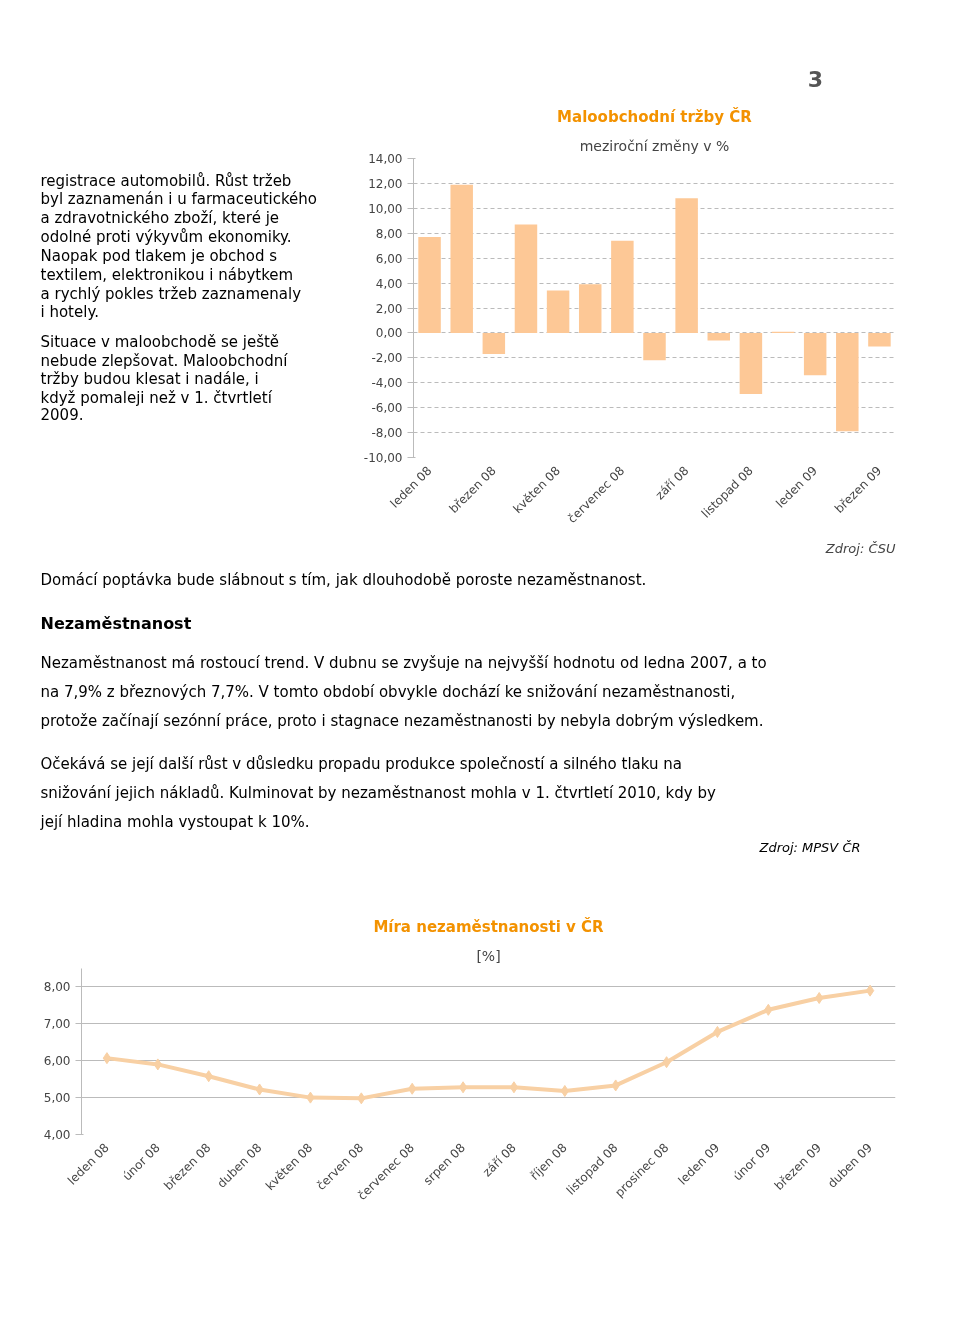  What do you see at coordinates (179, 246) in the screenshot?
I see `text: registrace automobilů. Růst tržeb byl zaznamenán i u farmaceutického a zdravotnického zboží, které je odolné proti výkyvům ekonomiky. Naopak pod tlakem je obchod s textilem, elektronikou i nábytkem a rychlý pokles tržeb zaznamenaly i hotely.` at bounding box center [179, 246].